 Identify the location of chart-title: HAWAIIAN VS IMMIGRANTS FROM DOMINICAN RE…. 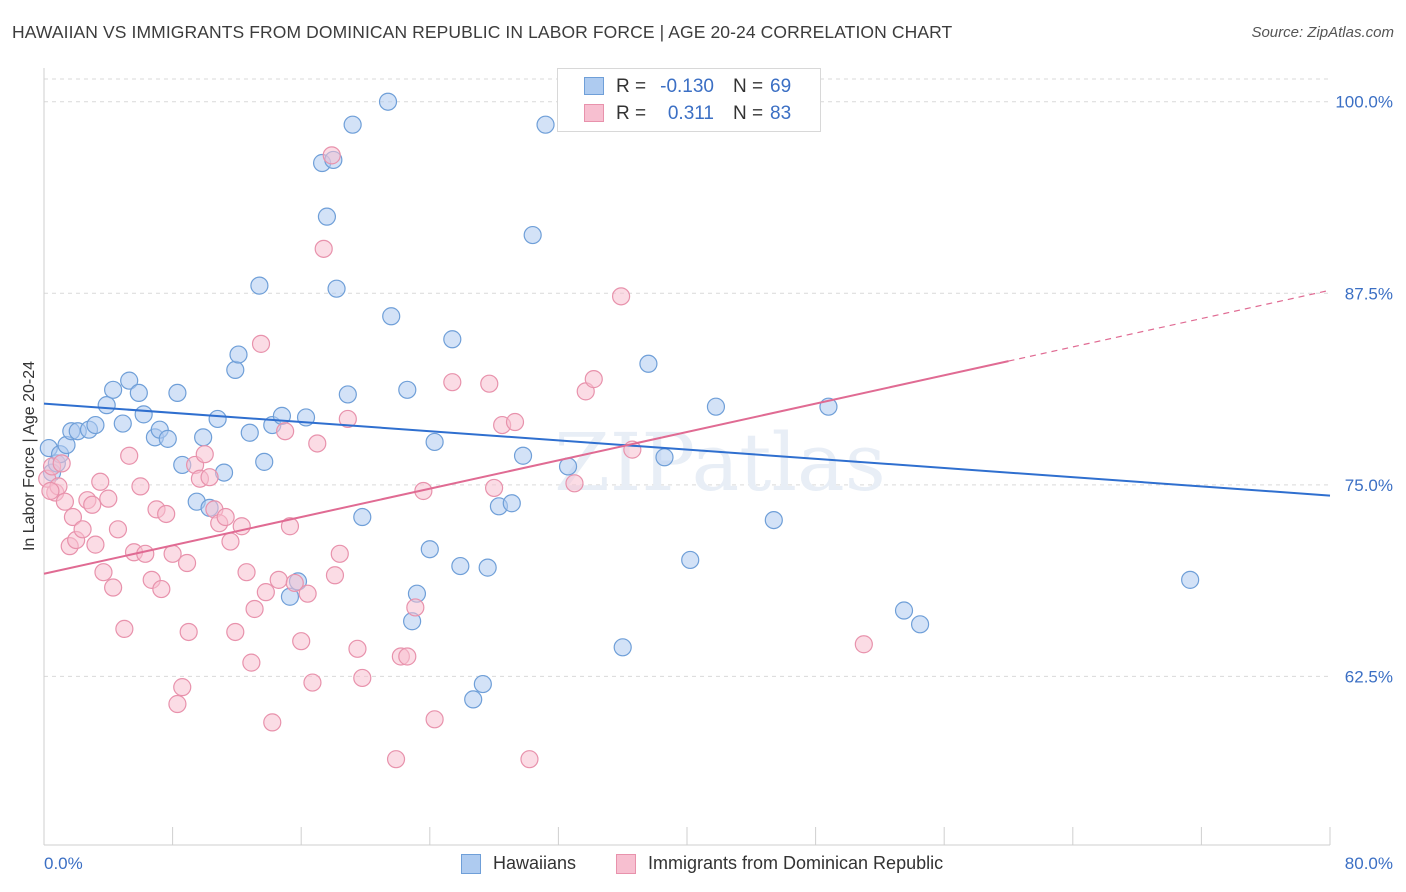
(482, 32).